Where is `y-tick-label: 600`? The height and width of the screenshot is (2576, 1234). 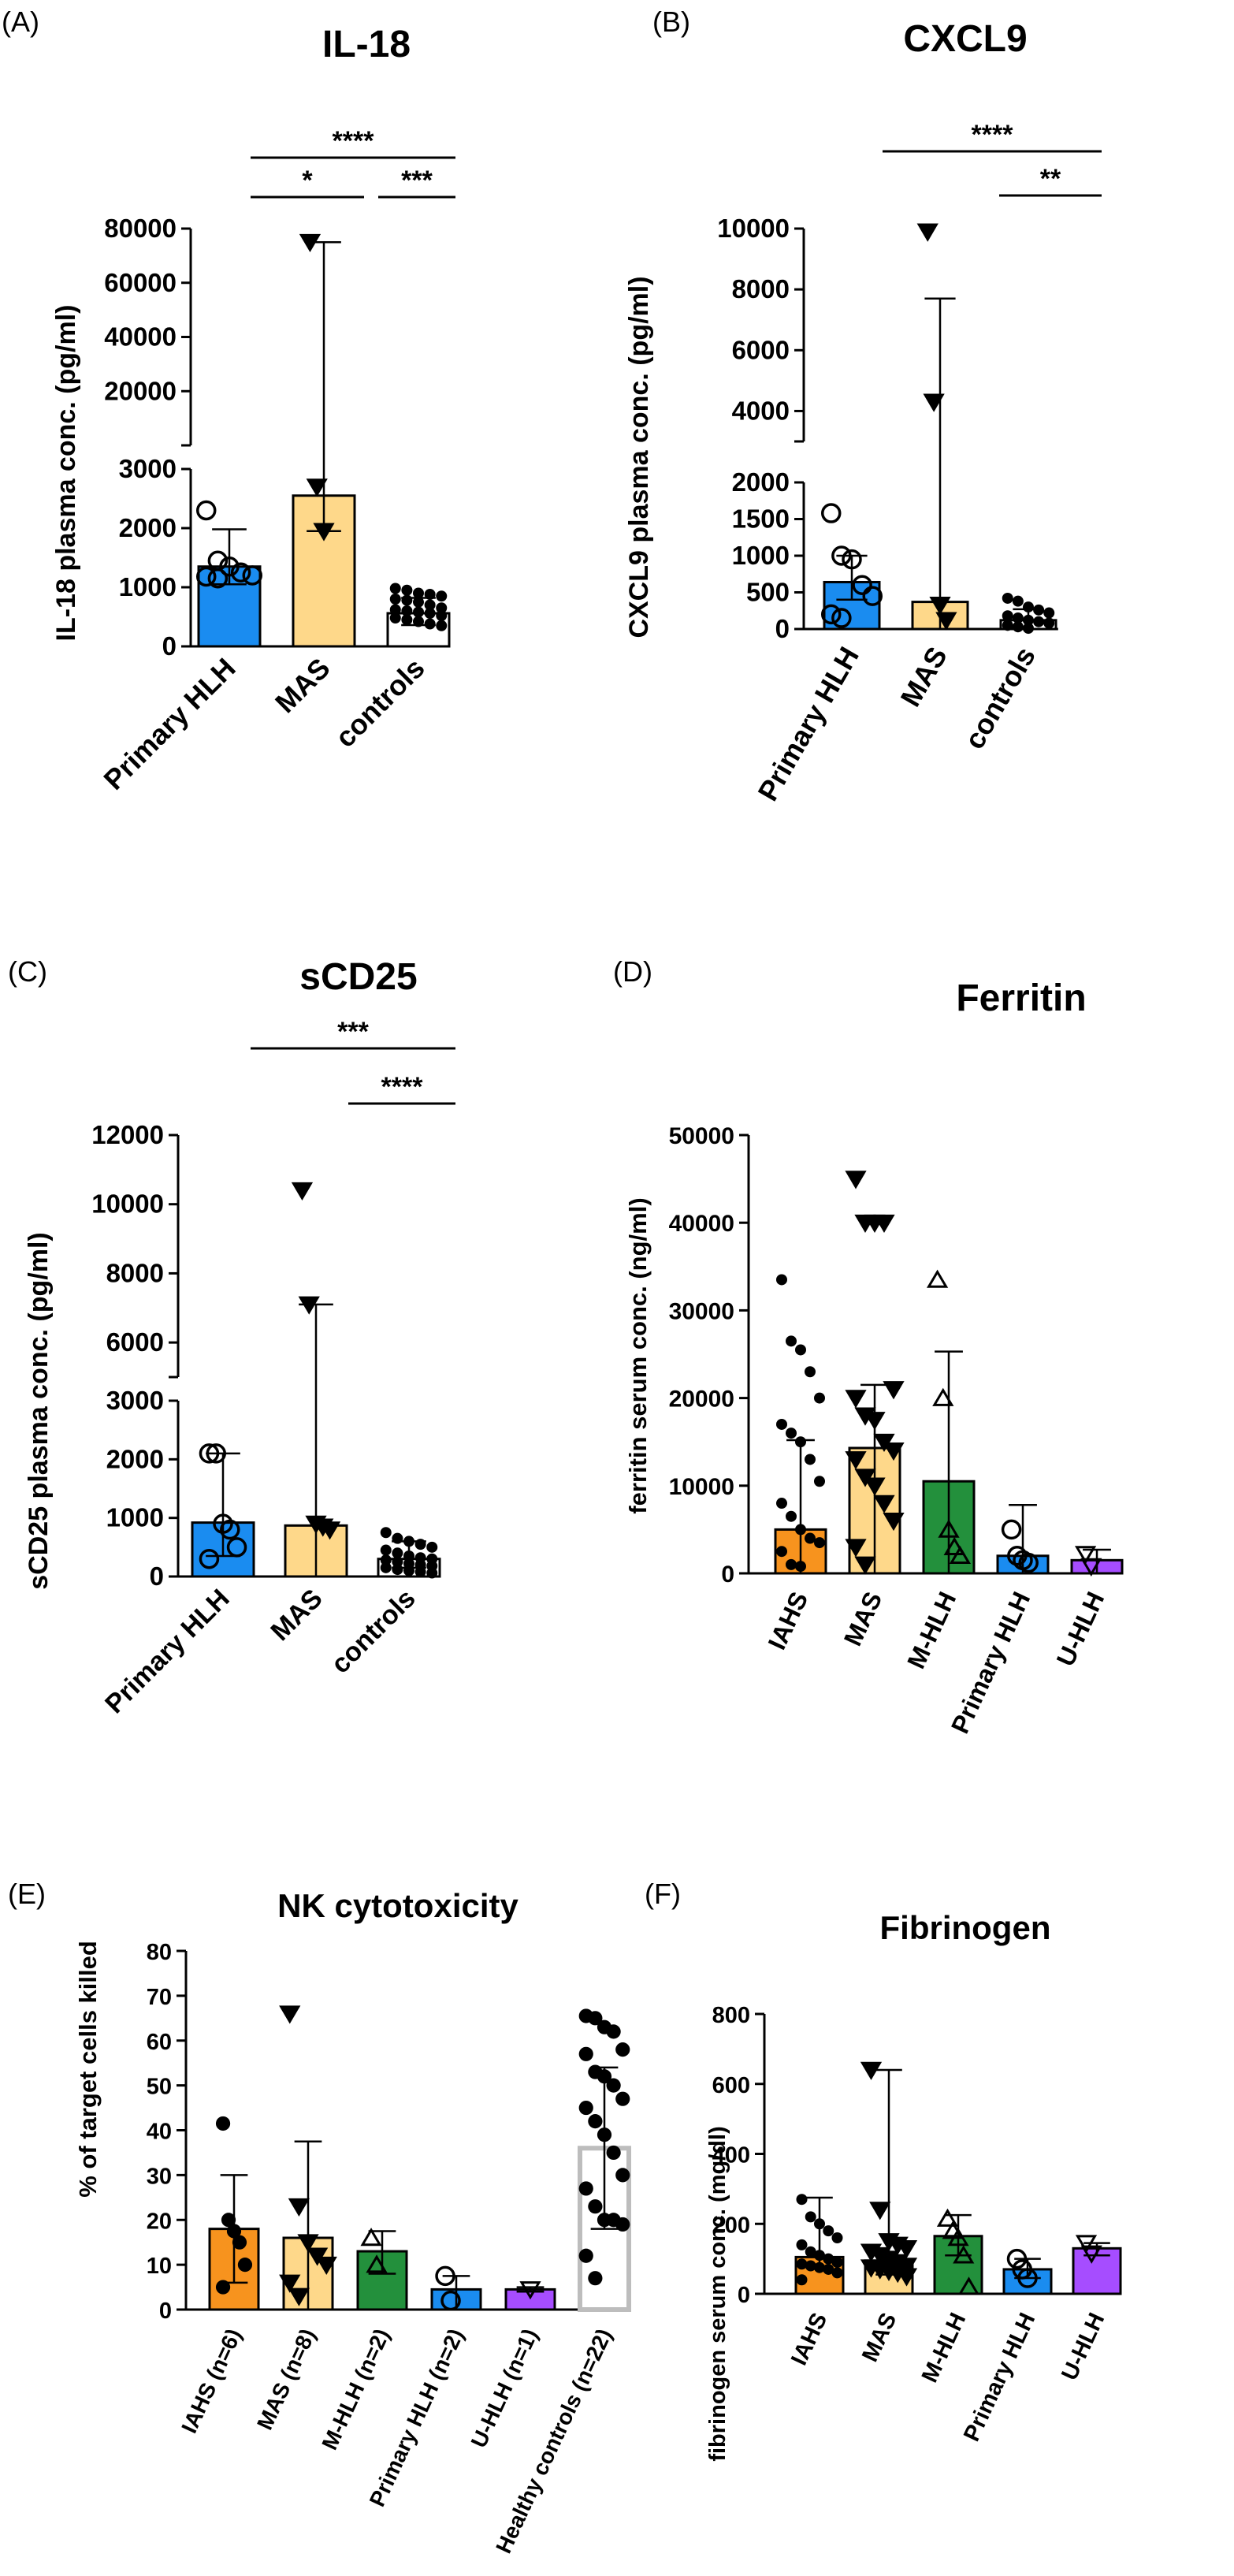
y-tick-label: 600 is located at coordinates (731, 2085).